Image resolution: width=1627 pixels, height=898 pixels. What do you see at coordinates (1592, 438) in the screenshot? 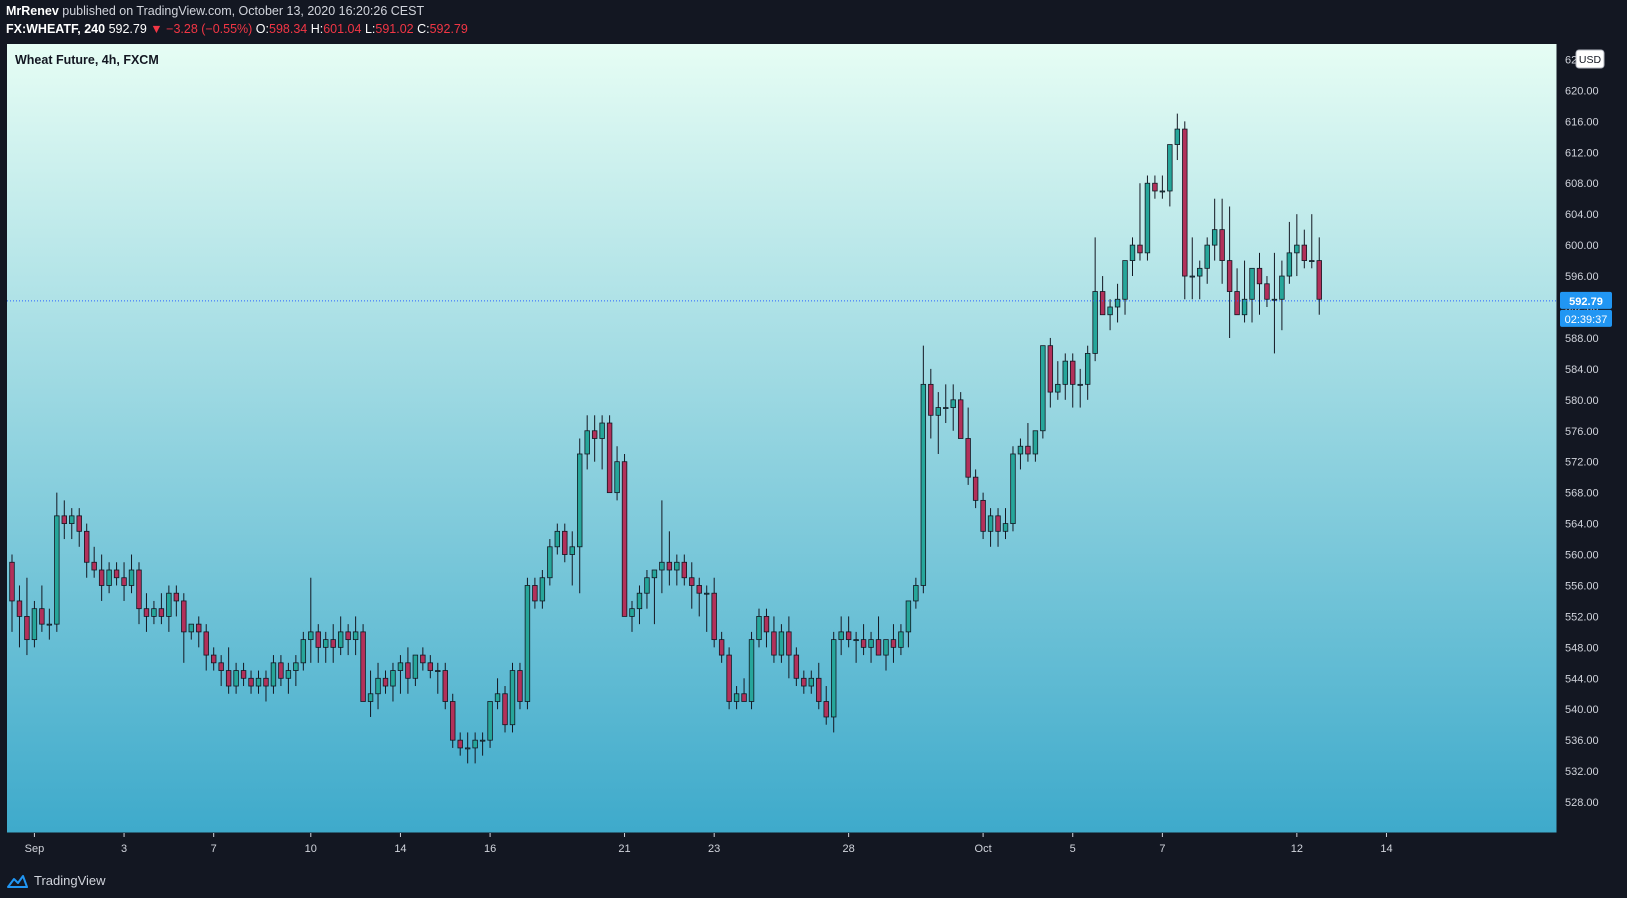
I see `price-axis` at bounding box center [1592, 438].